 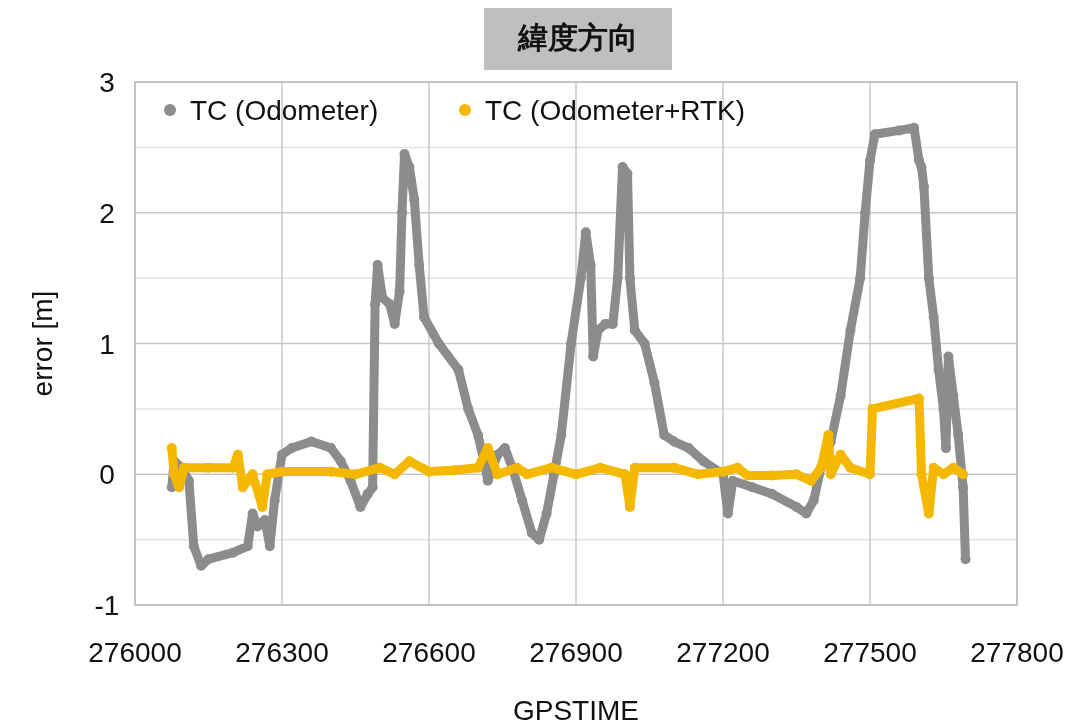 What do you see at coordinates (429, 652) in the screenshot?
I see `x-tick-label: 276600` at bounding box center [429, 652].